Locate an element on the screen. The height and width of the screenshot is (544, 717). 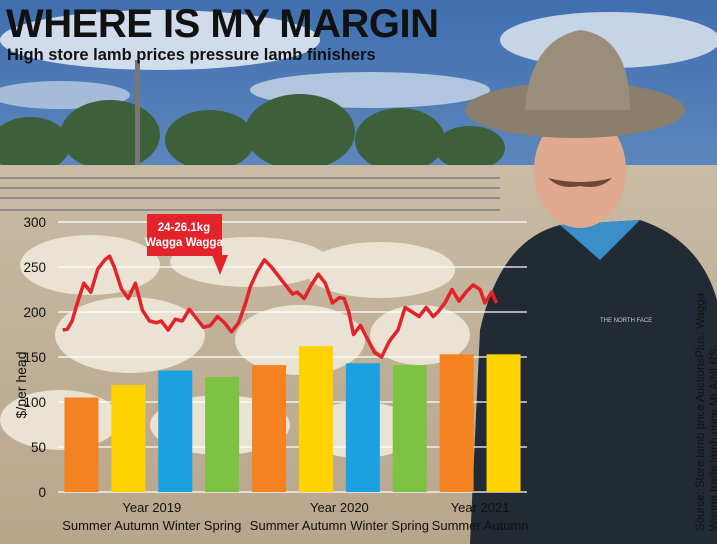
callout-label: 24-26.1kg Wagga Wagga is located at coordinates (184, 235).